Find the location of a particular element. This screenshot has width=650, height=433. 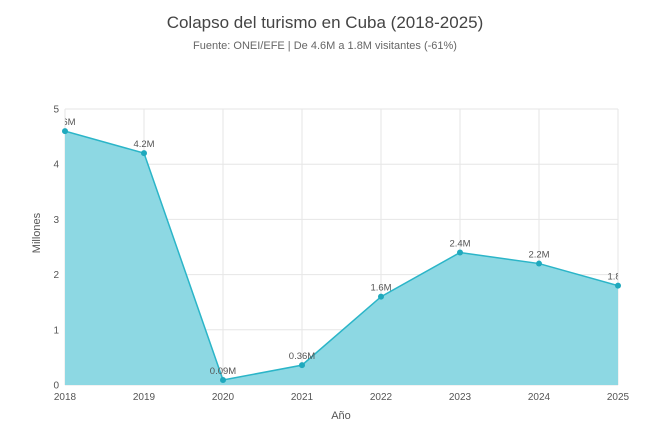

y-tick-label: 2 is located at coordinates (56, 275).